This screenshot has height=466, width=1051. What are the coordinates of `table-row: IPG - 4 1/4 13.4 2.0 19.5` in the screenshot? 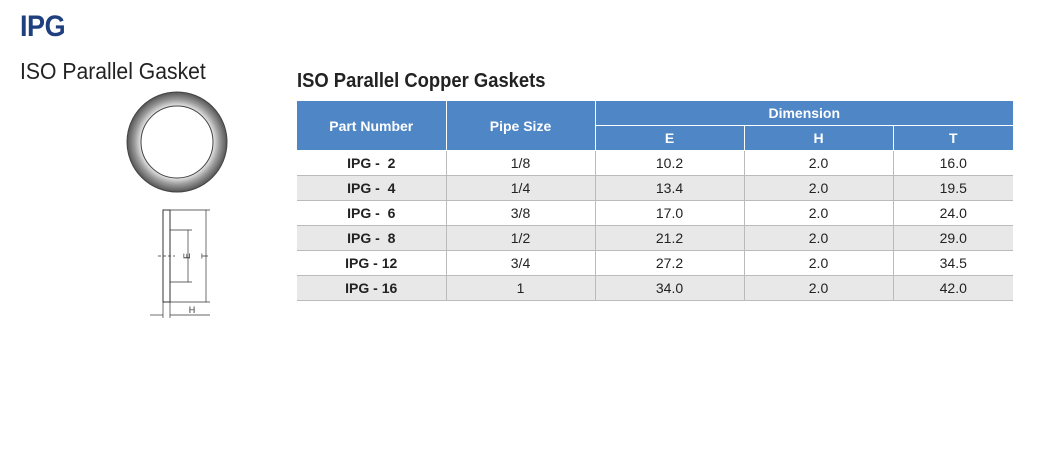 It's located at (655, 188).